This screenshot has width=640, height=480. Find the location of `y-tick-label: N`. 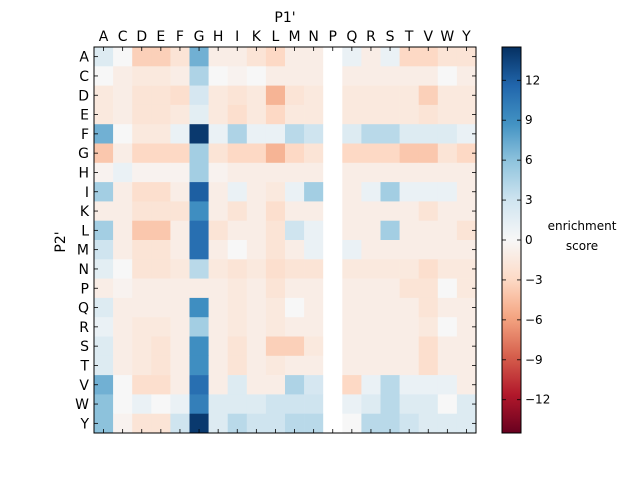

y-tick-label: N is located at coordinates (84, 270).